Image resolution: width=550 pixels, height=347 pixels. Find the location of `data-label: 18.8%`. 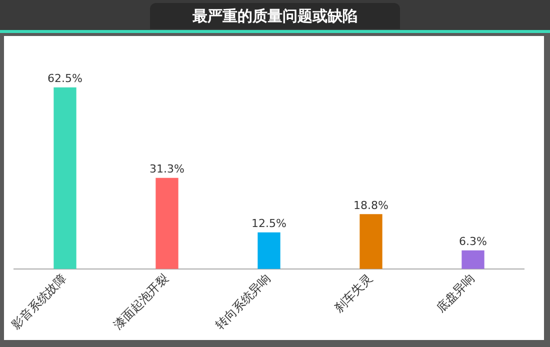

data-label: 18.8% is located at coordinates (371, 205).